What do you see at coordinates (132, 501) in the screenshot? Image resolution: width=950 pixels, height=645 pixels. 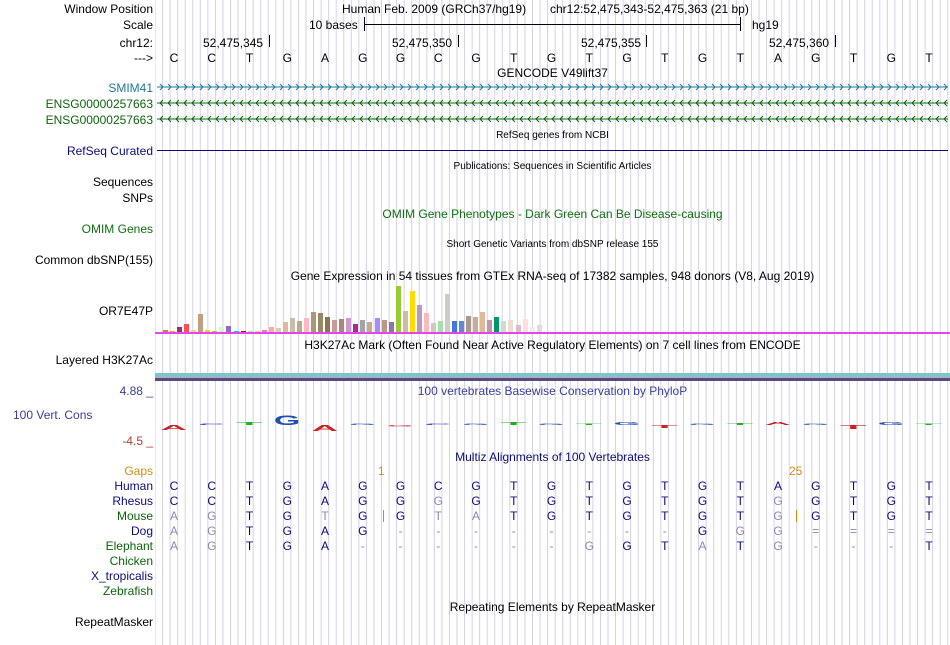 I see `species-label: Rhesus` at bounding box center [132, 501].